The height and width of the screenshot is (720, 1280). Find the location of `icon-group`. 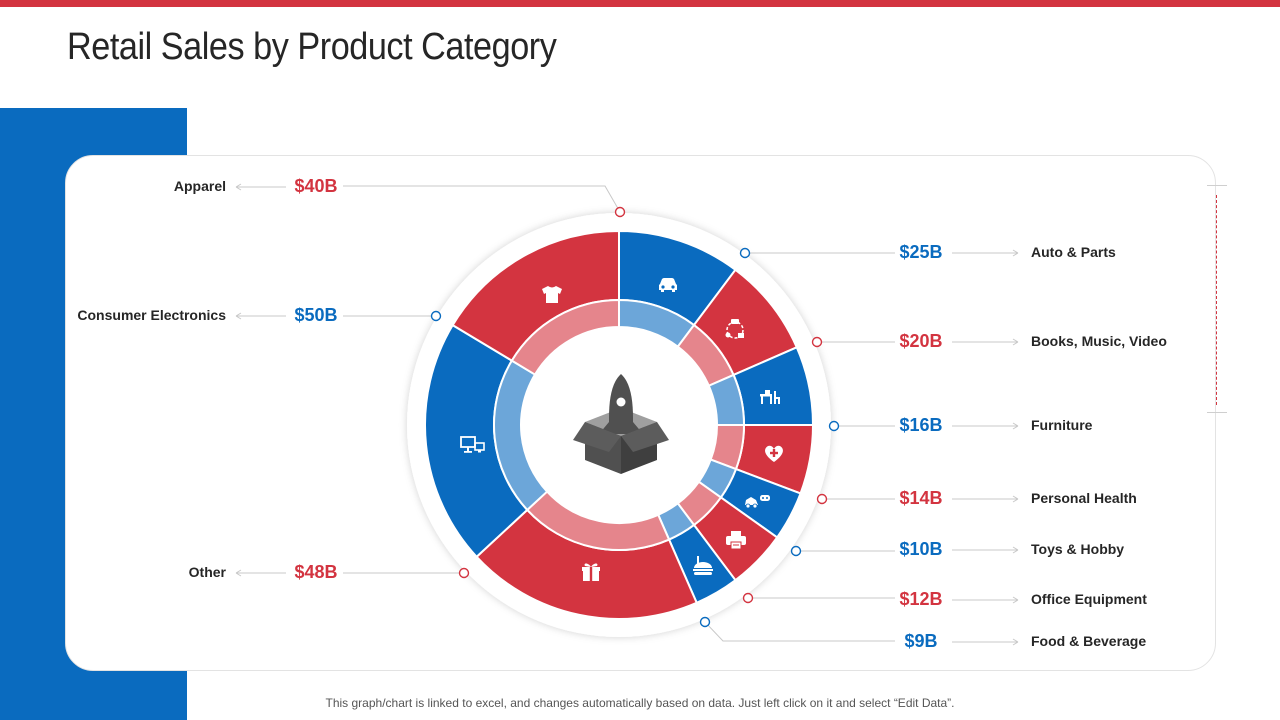

icon-group is located at coordinates (621, 429).